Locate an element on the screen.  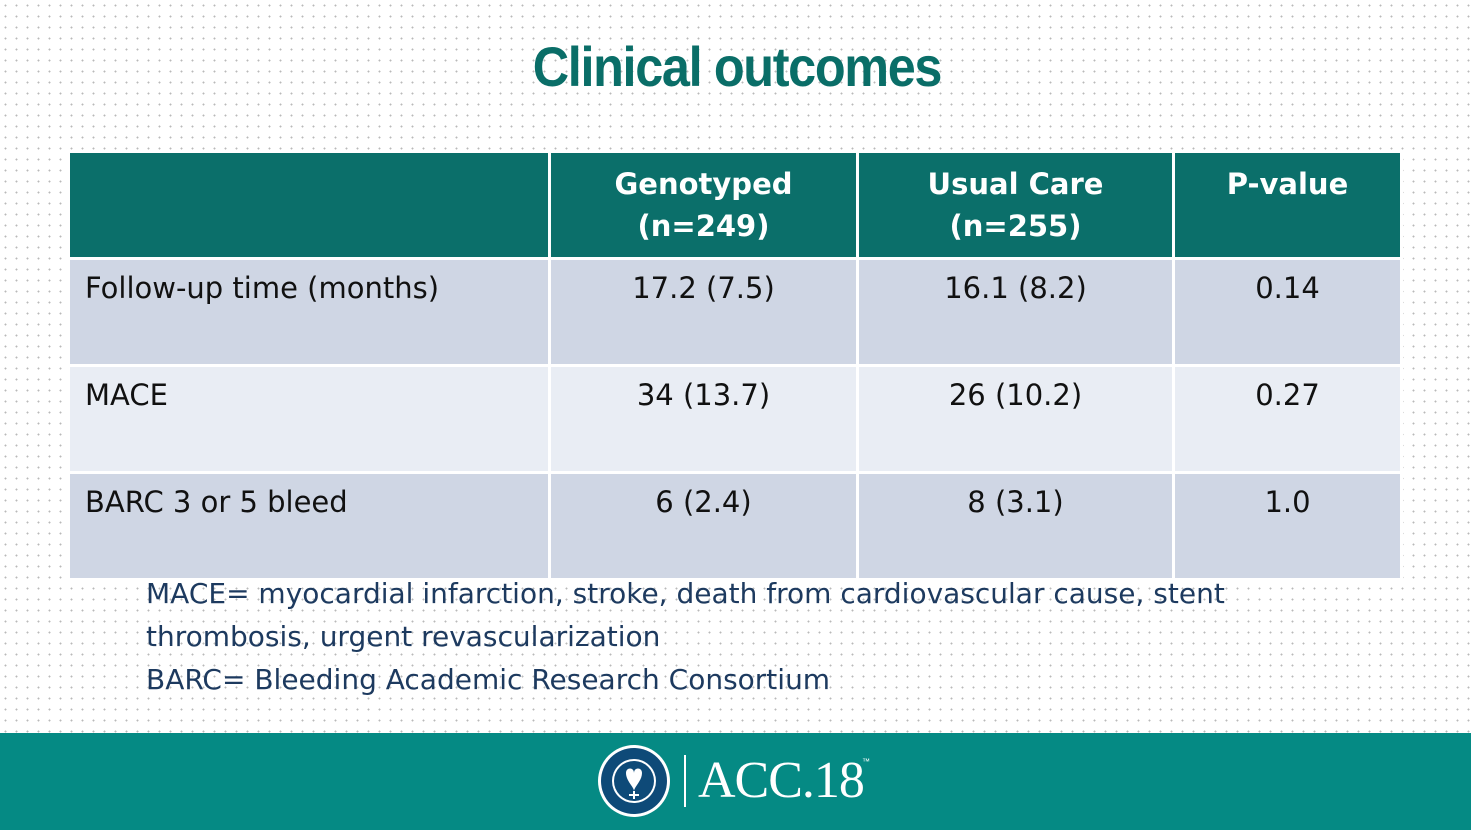
row-label: Follow-up time (months) is located at coordinates (309, 312).